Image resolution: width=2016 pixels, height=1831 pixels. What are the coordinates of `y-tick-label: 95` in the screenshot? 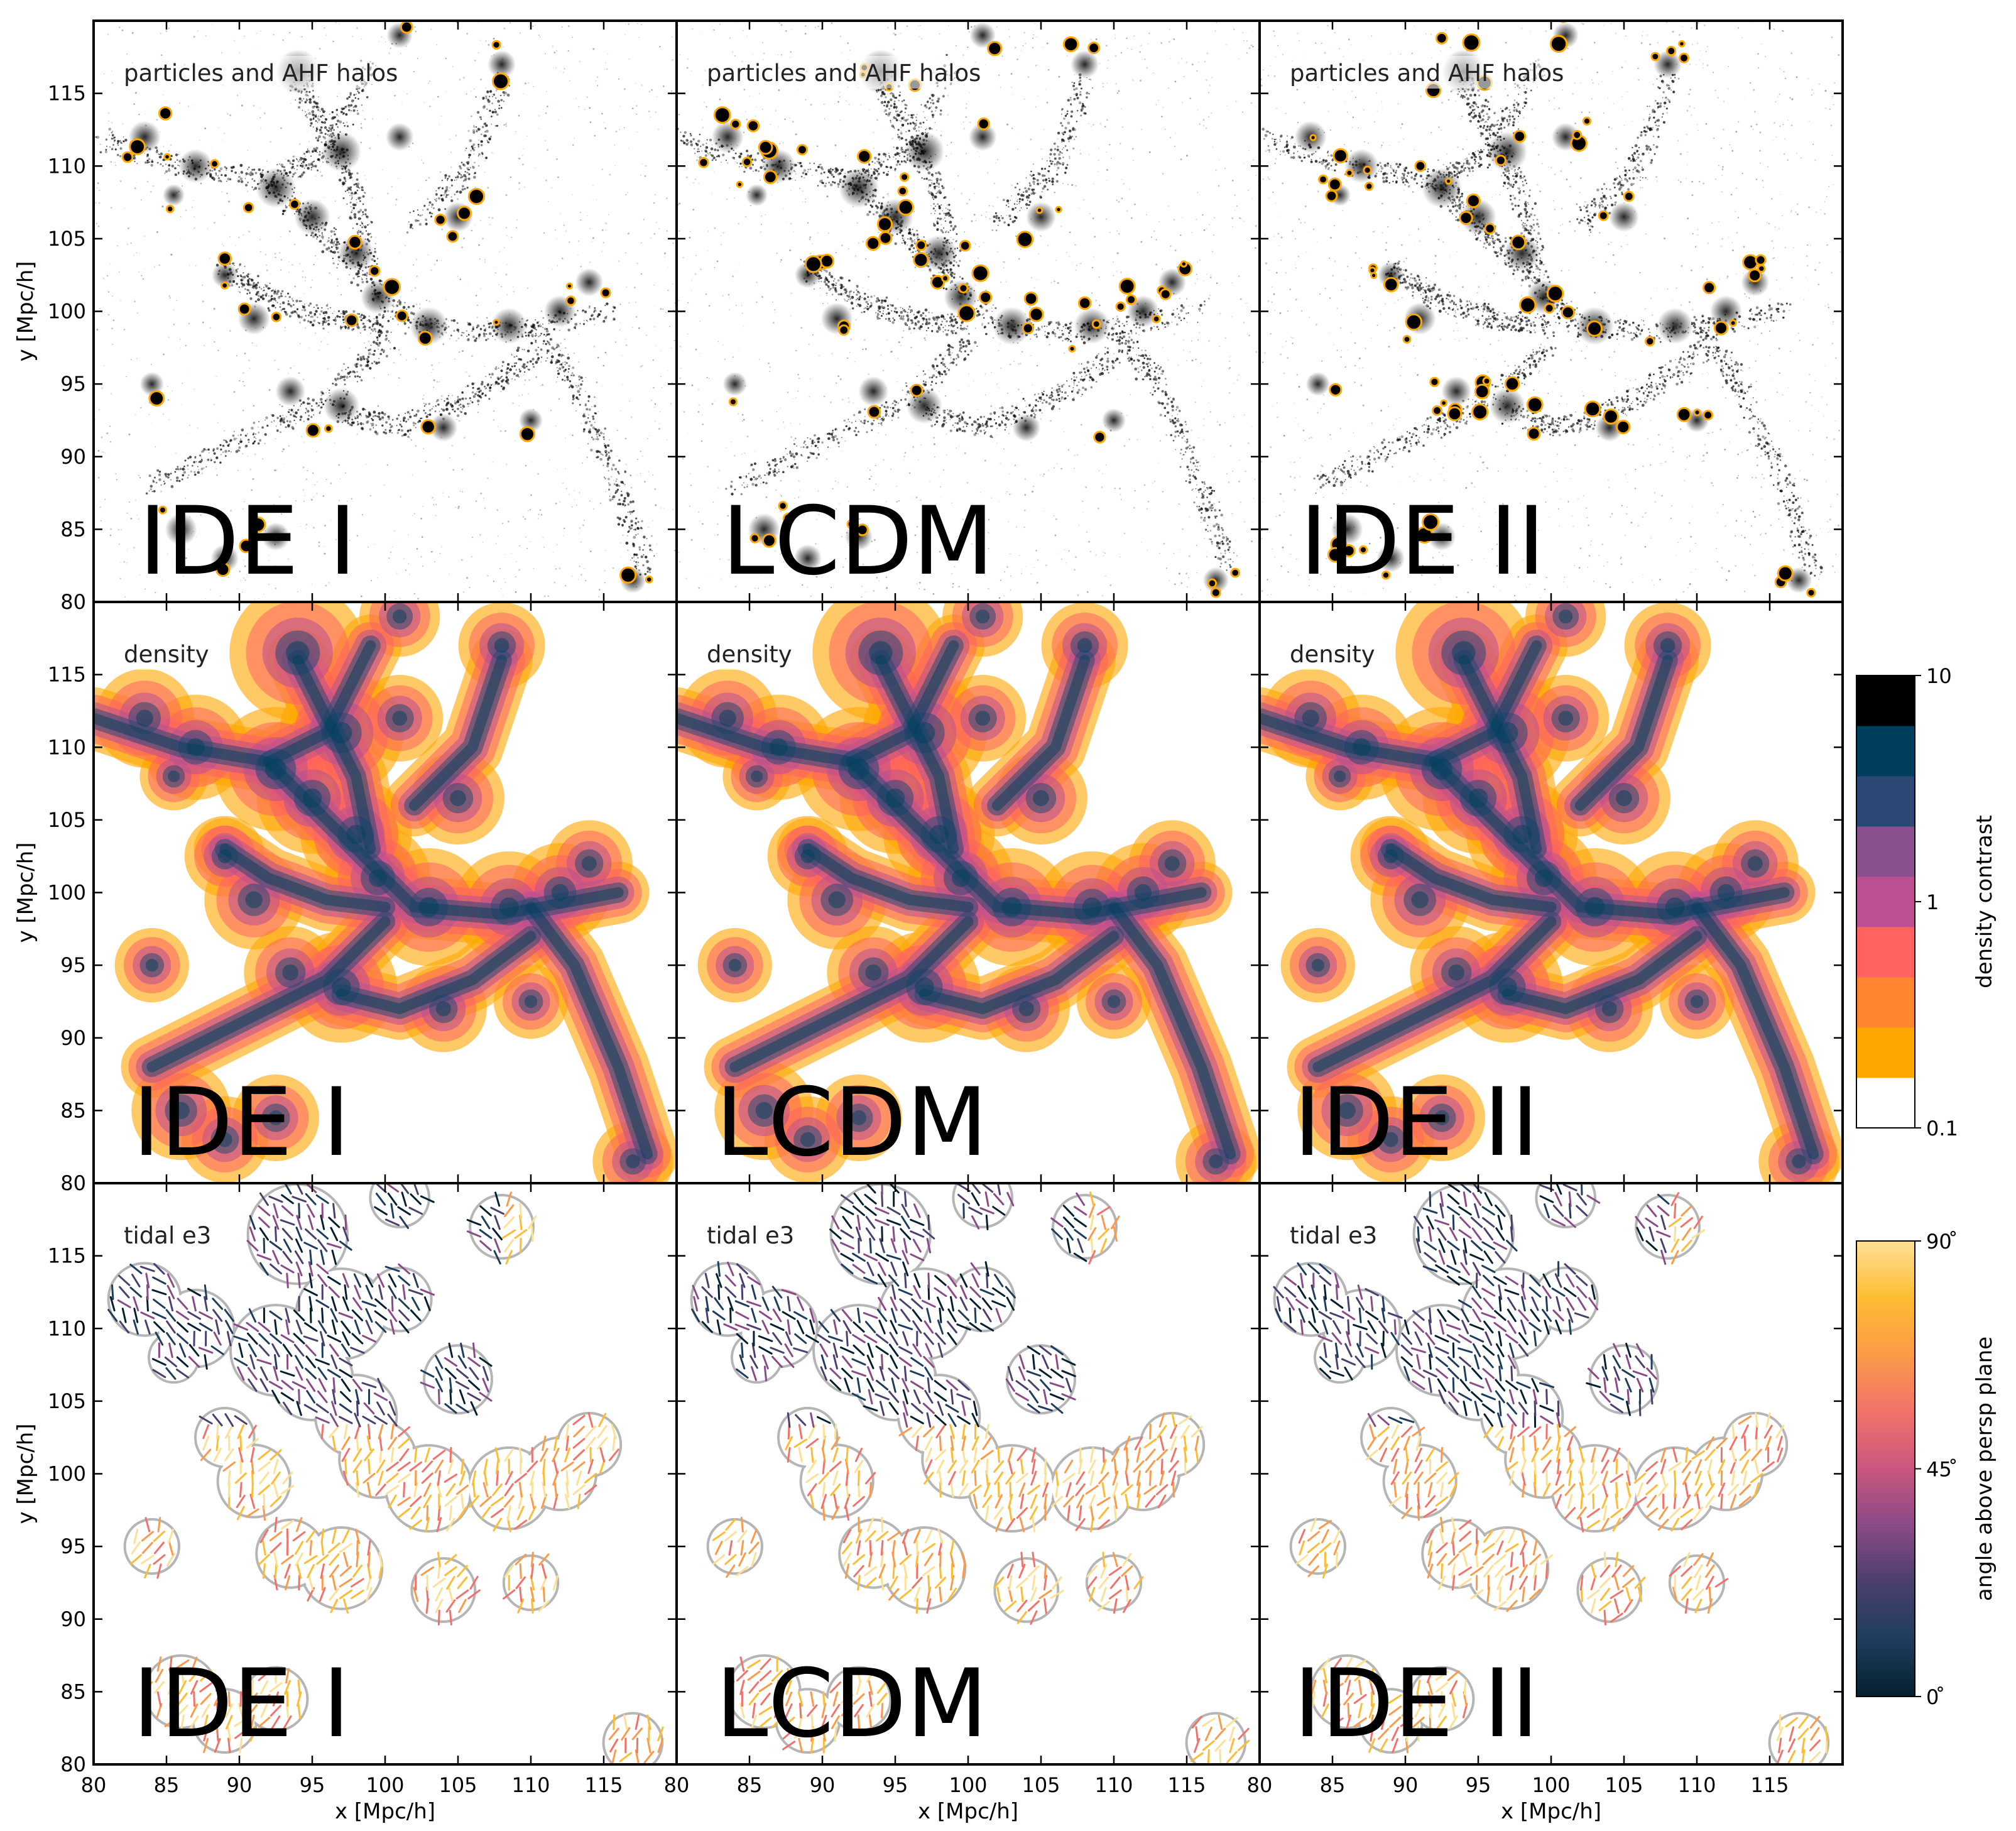 It's located at (73, 384).